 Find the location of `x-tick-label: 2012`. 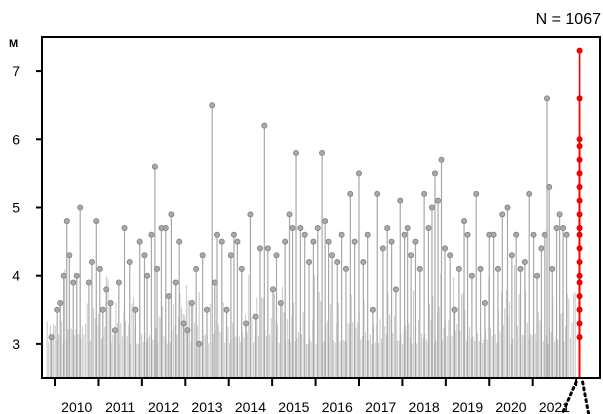

x-tick-label: 2012 is located at coordinates (163, 406).